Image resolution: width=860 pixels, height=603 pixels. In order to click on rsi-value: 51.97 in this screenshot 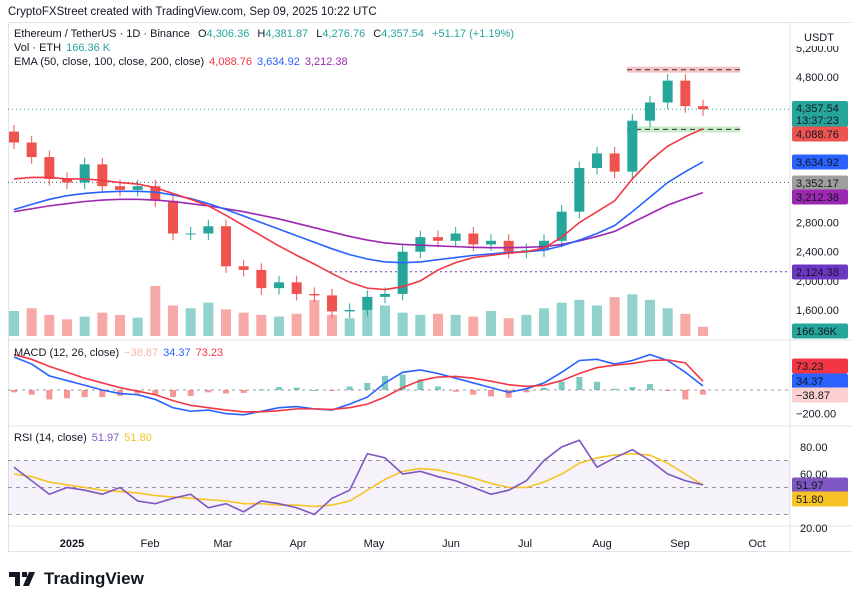, I will do `click(105, 438)`.